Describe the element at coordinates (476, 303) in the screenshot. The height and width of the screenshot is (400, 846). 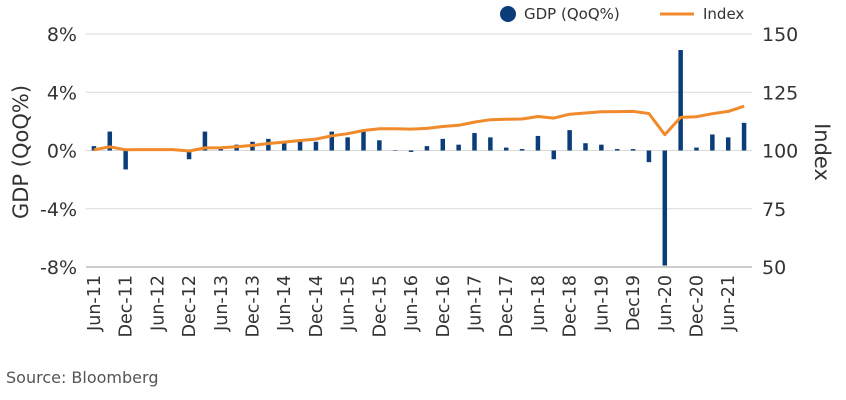
I see `x-tick-label: Jun-17` at that location.